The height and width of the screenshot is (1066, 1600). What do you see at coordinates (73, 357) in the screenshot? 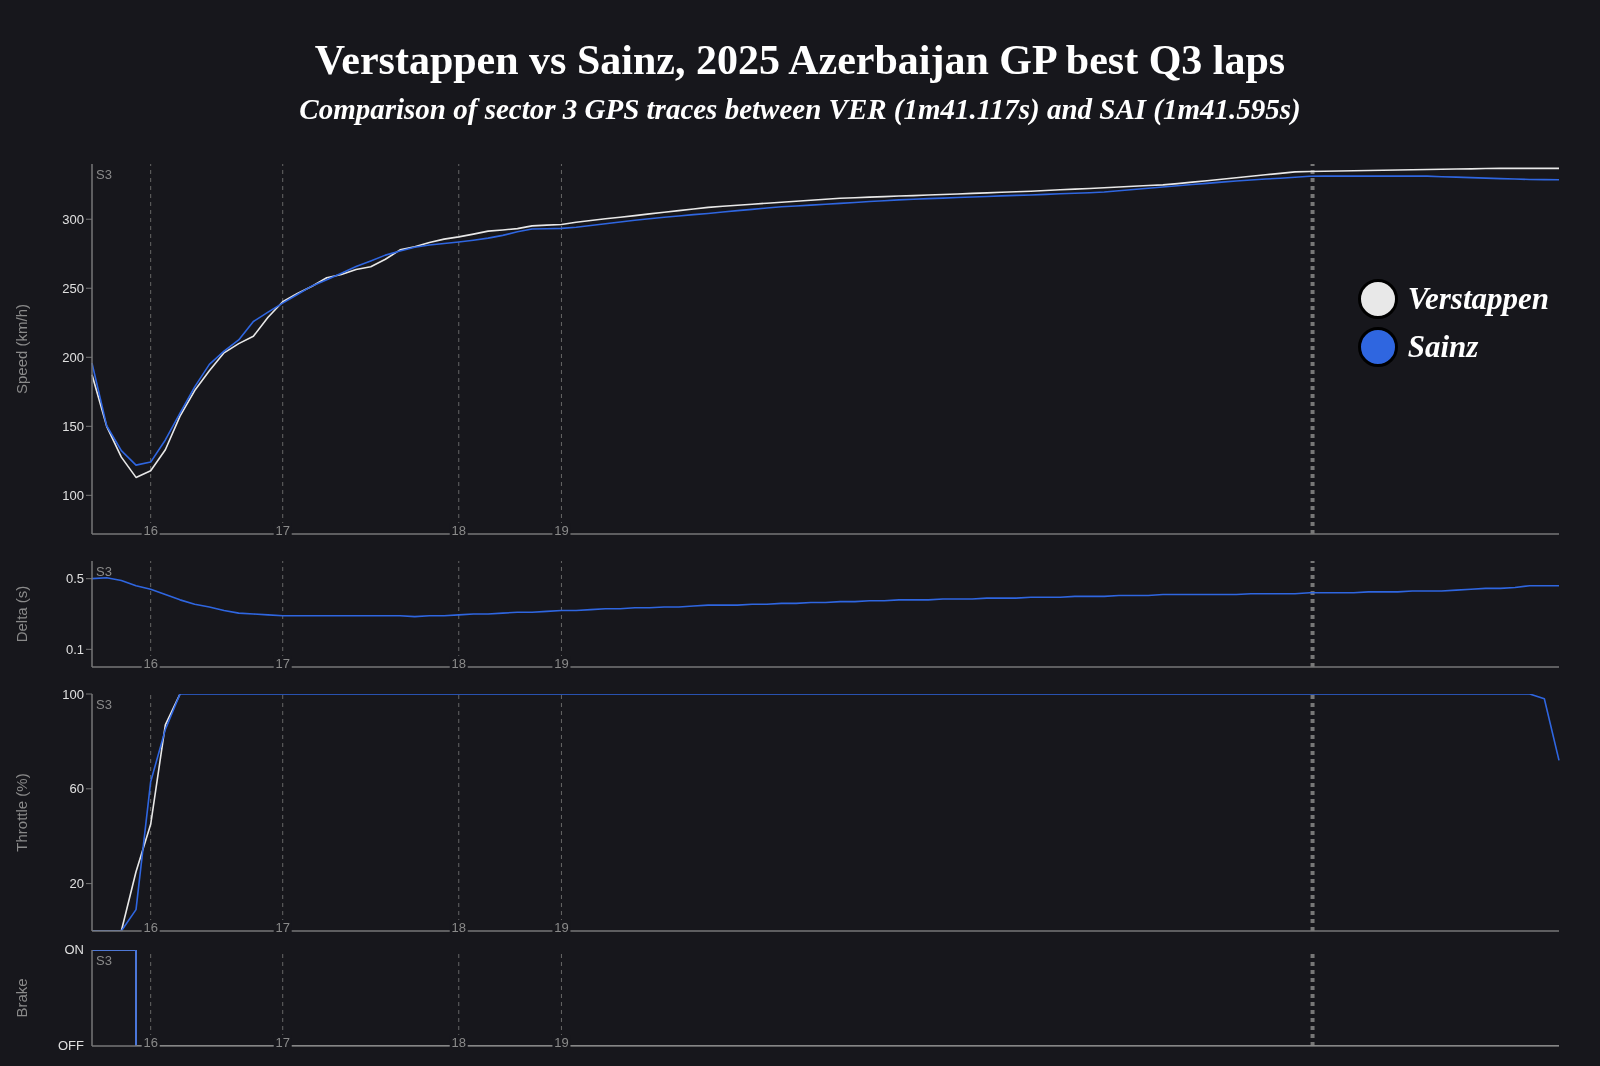
I see `y-tick-label: 200` at bounding box center [73, 357].